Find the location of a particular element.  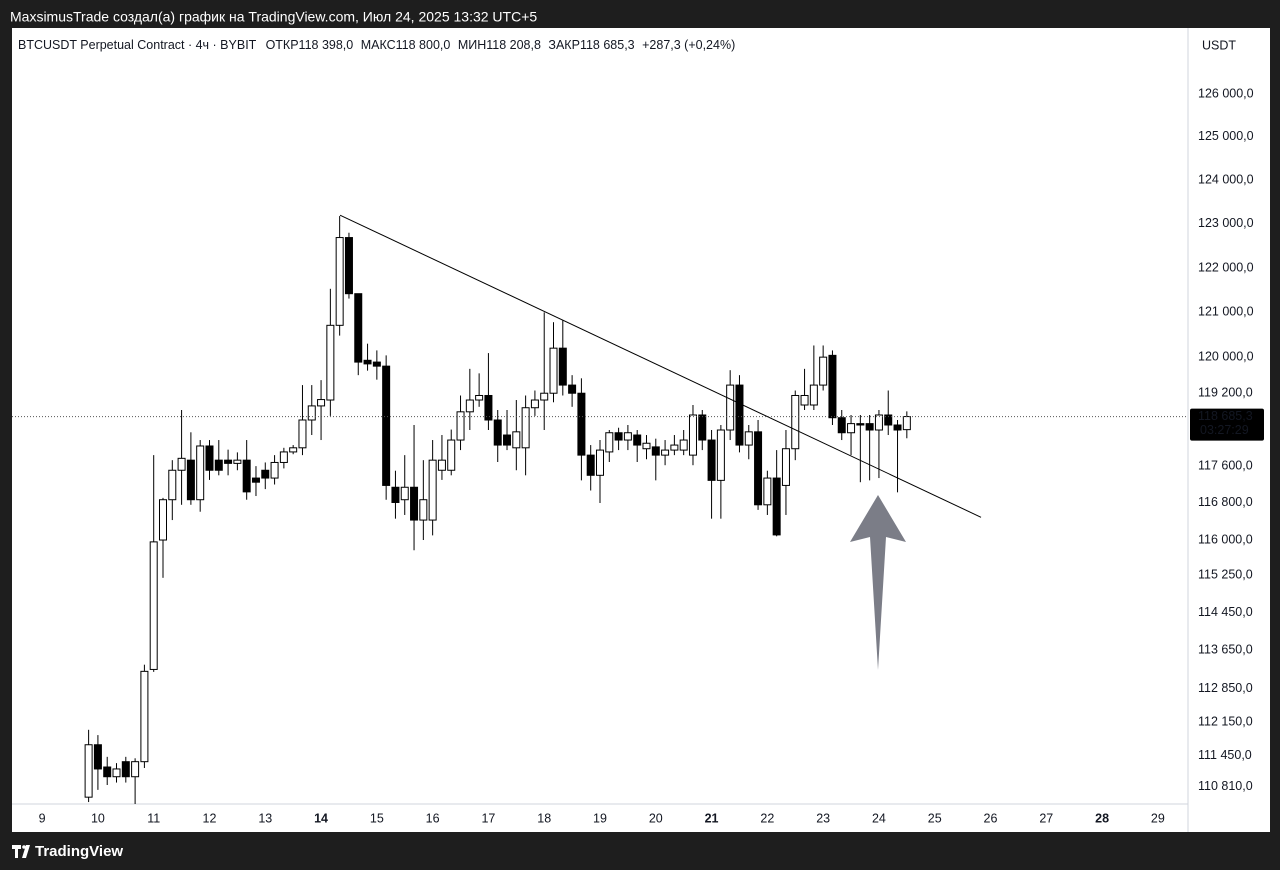

y-tick-label: 112 850,0 is located at coordinates (1225, 688).